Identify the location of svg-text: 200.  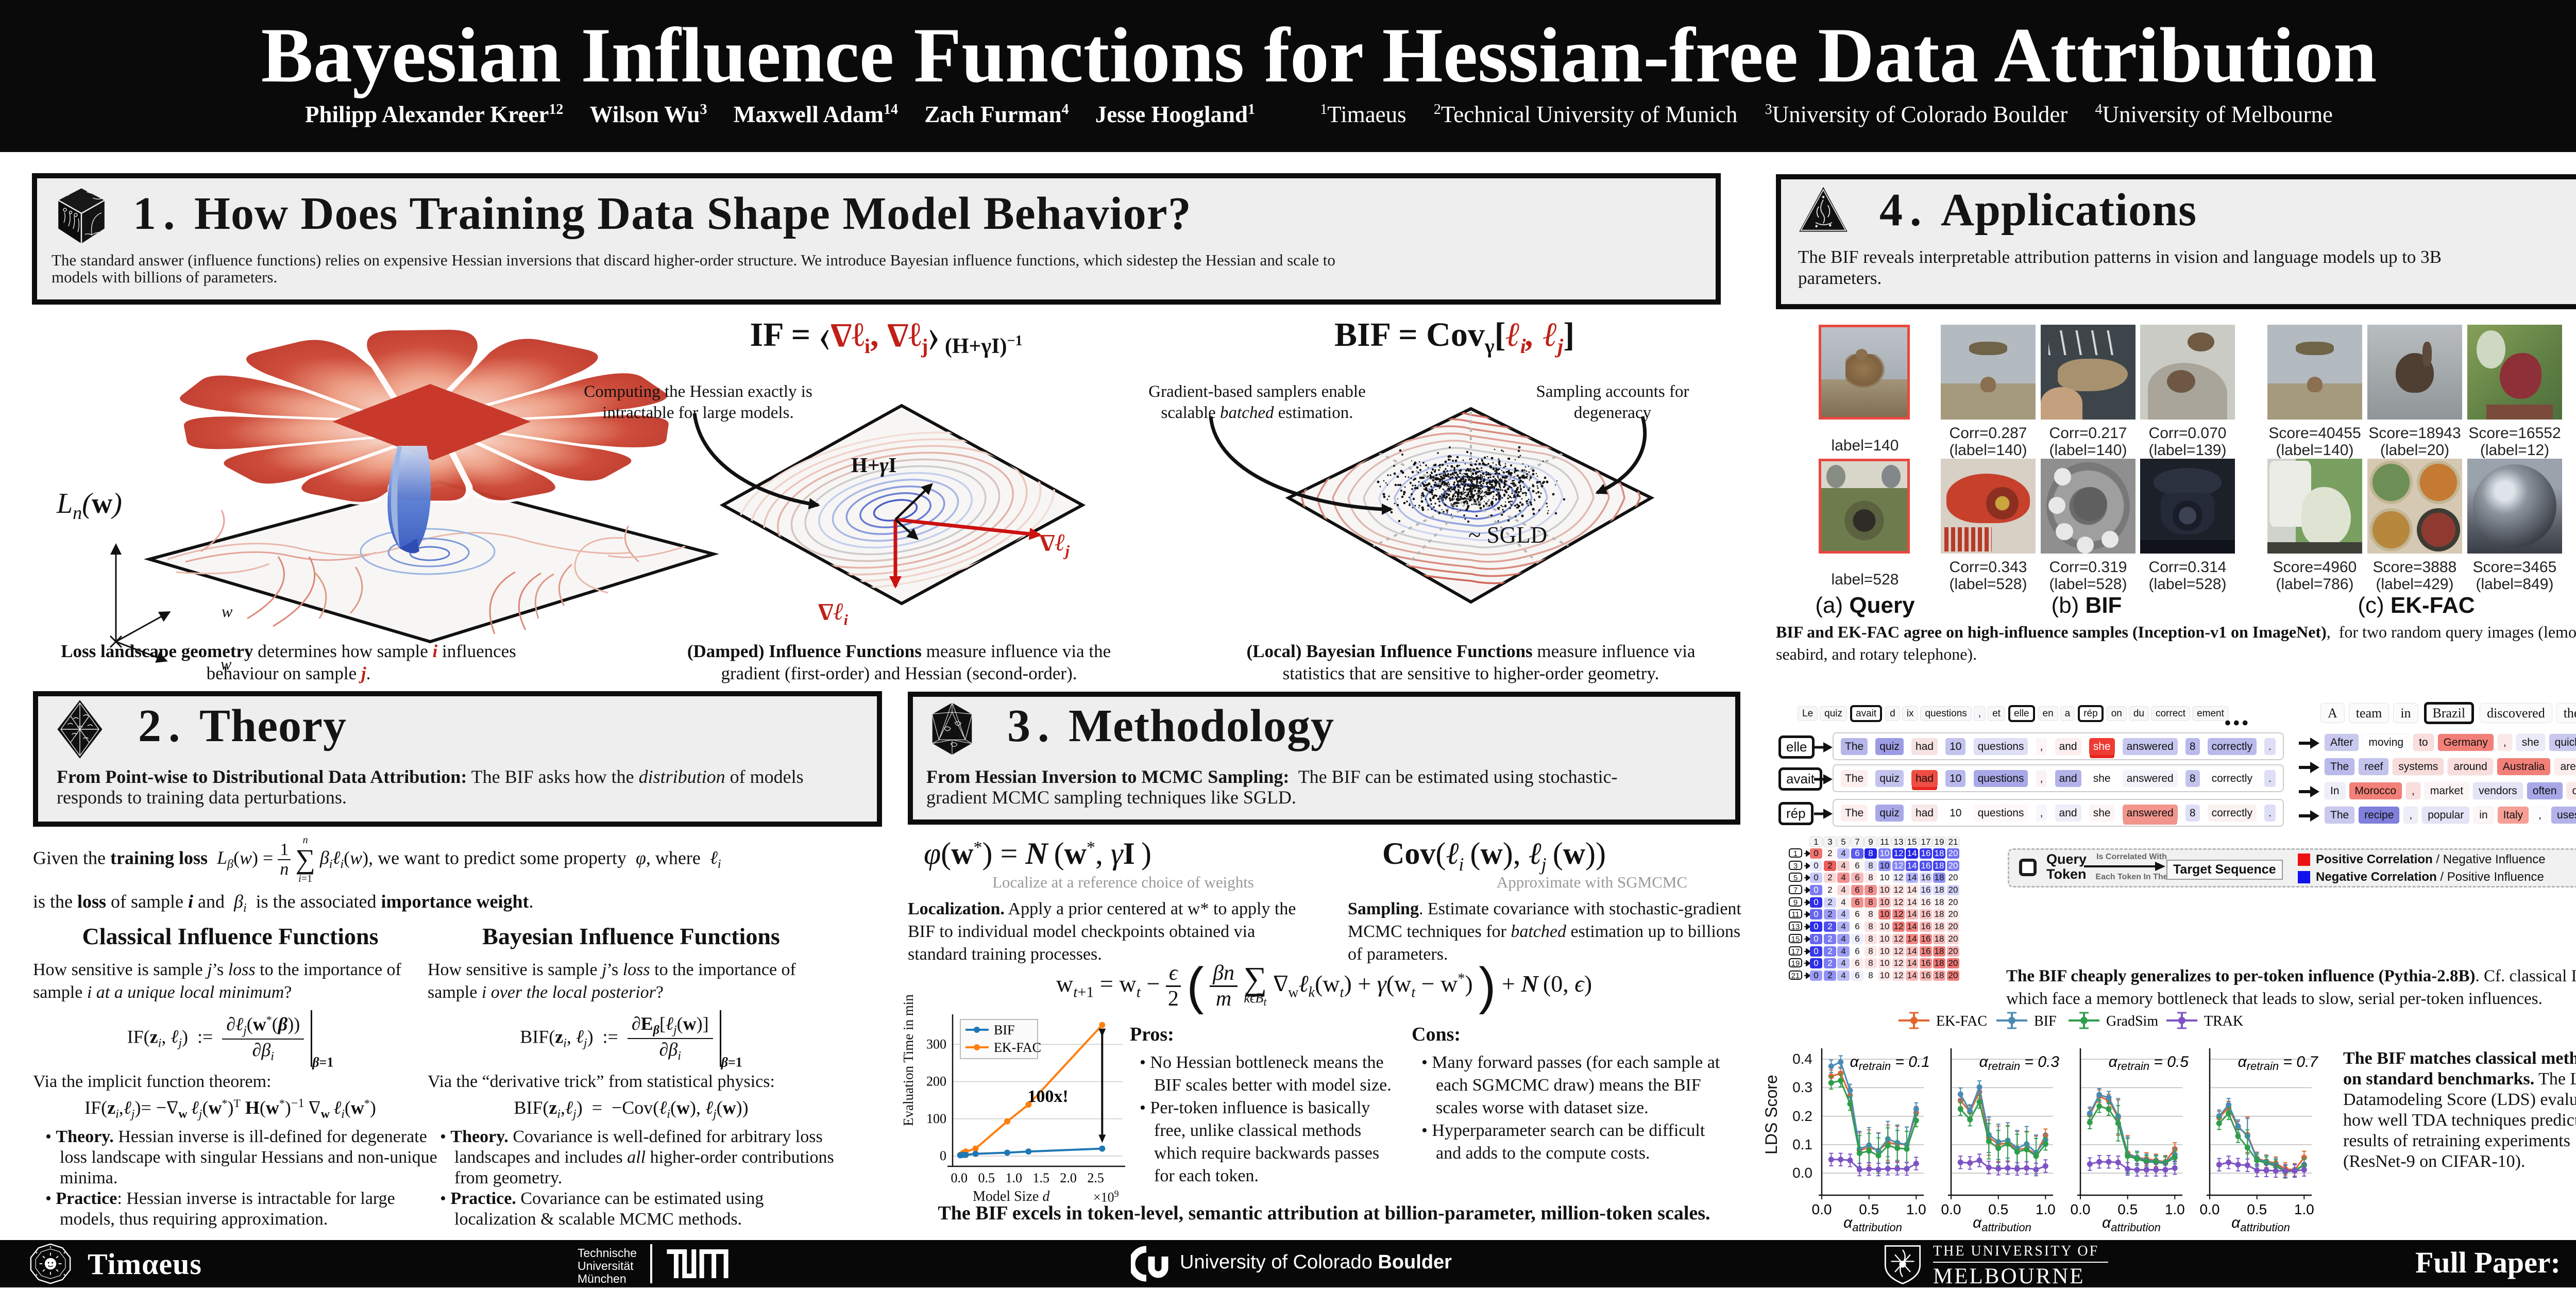
(936, 1081).